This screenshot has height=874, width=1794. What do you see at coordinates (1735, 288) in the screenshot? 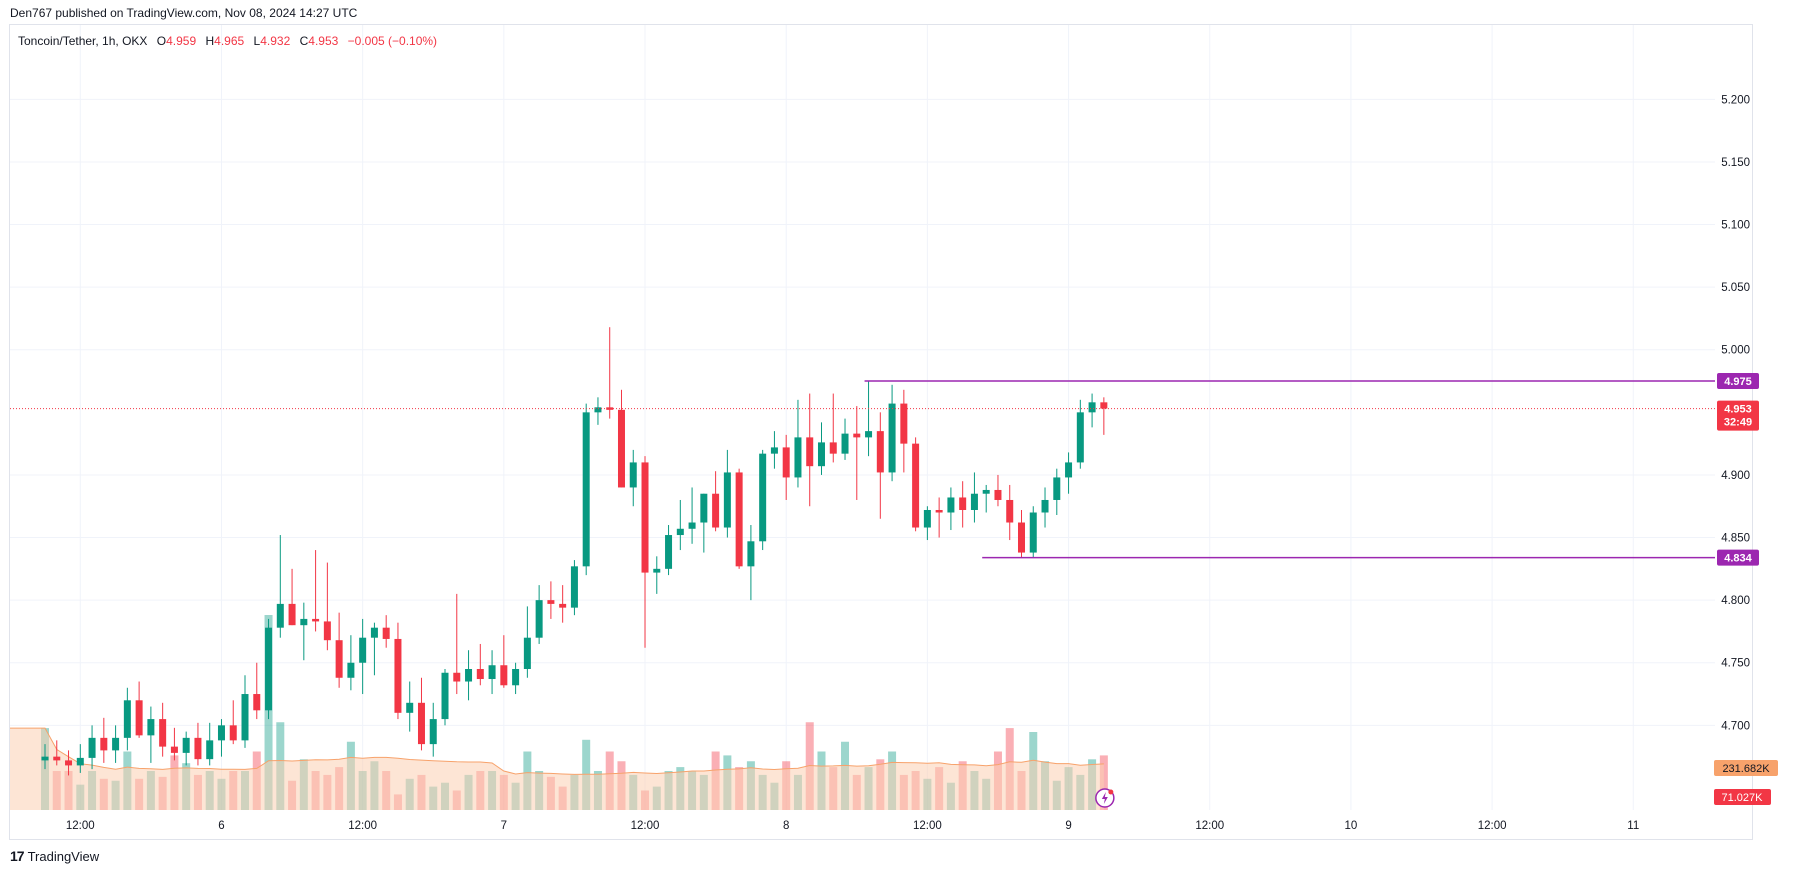
I see `y-tick-label: 5.050` at bounding box center [1735, 288].